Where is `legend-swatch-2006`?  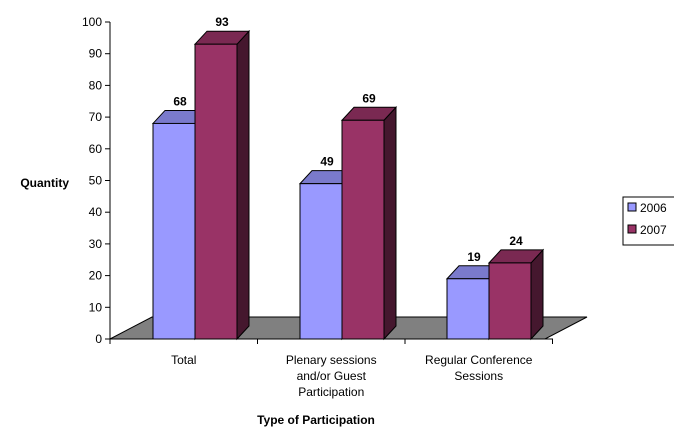
legend-swatch-2006 is located at coordinates (632, 207).